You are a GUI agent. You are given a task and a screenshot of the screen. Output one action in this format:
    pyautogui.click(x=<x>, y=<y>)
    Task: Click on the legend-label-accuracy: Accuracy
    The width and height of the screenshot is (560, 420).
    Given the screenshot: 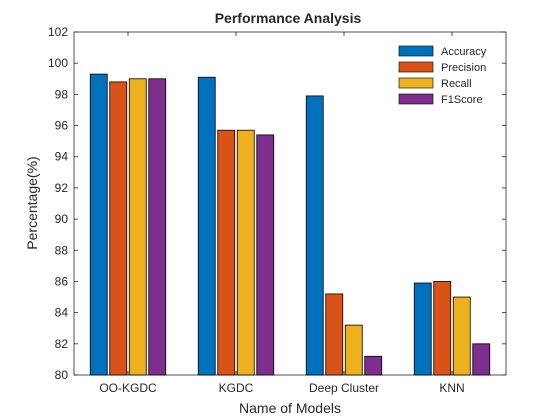 What is the action you would take?
    pyautogui.click(x=464, y=52)
    